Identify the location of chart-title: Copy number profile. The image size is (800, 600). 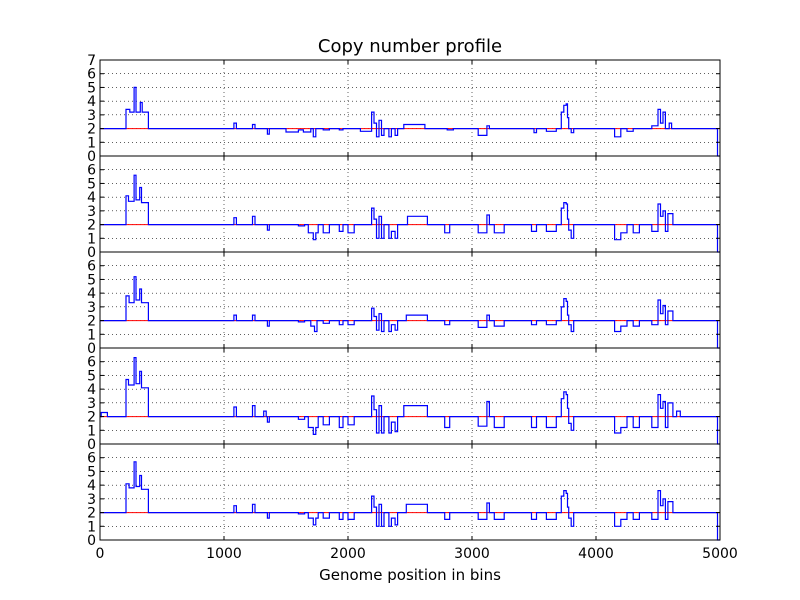
(410, 46).